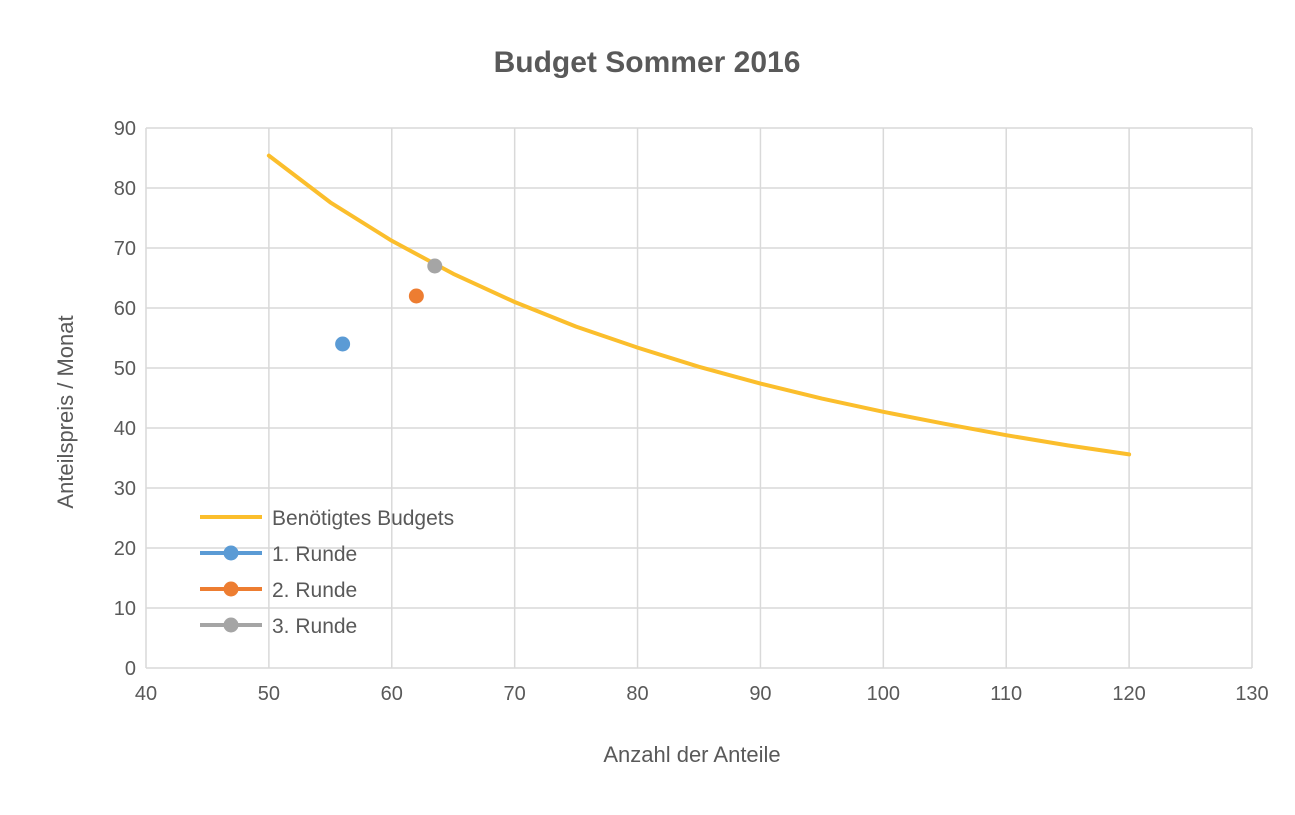  Describe the element at coordinates (314, 554) in the screenshot. I see `legend-label: 1. Runde` at that location.